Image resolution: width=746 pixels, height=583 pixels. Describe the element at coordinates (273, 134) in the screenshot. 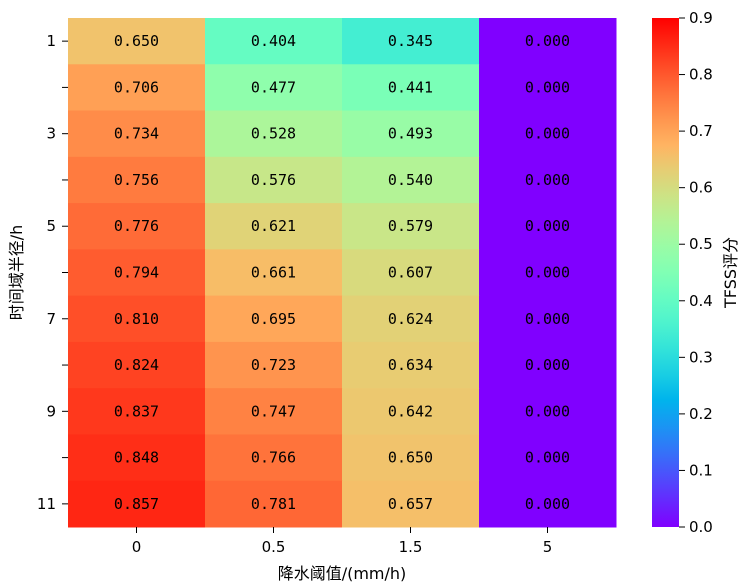

I see `cell-value-label: 0.528` at that location.